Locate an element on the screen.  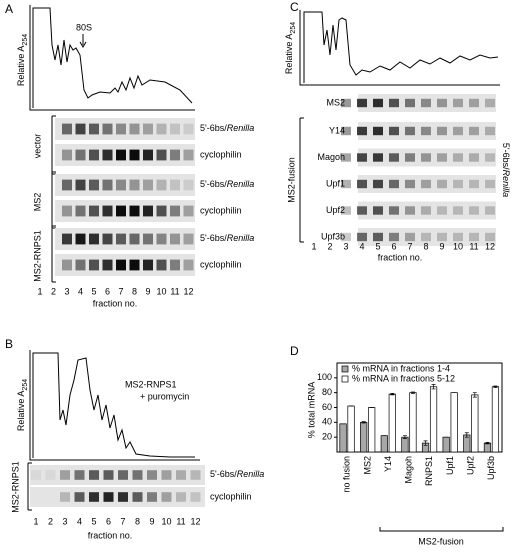
x-tick-label: Magoh is located at coordinates (409, 470).